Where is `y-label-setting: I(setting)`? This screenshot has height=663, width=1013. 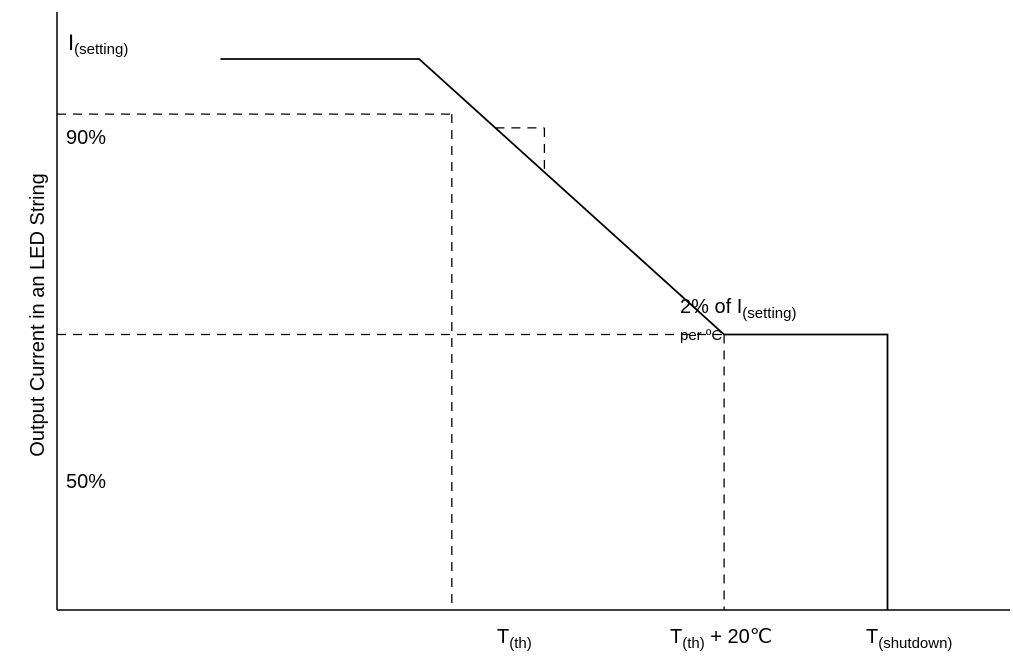 y-label-setting: I(setting) is located at coordinates (98, 44).